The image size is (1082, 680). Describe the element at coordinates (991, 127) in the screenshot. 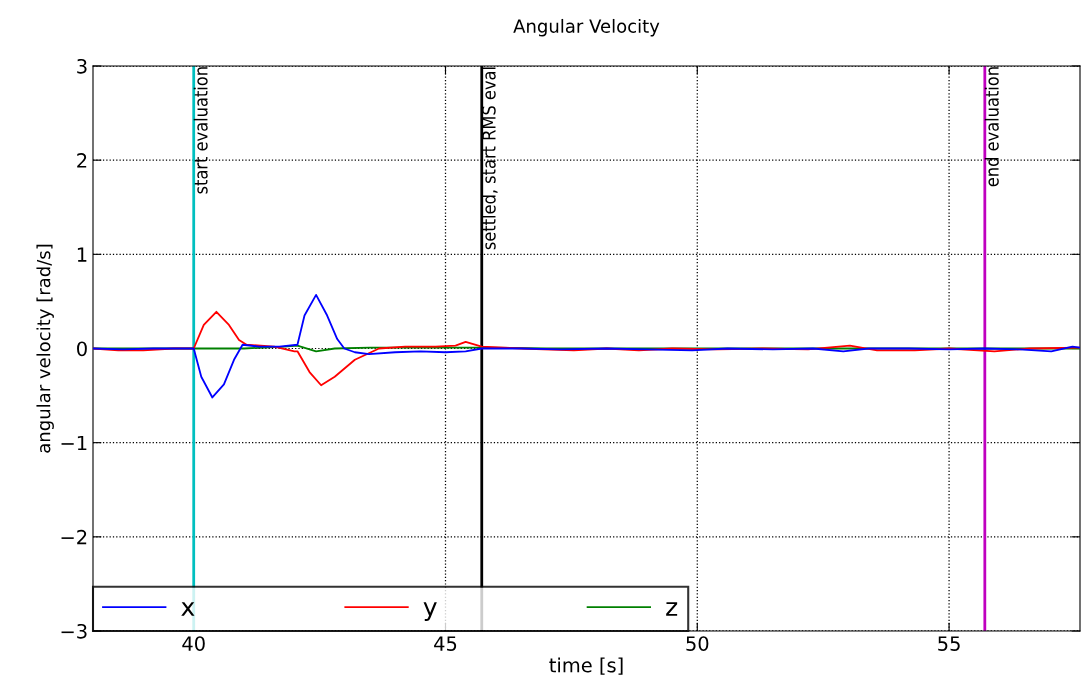

I see `ref-line-label: end evaluation` at that location.